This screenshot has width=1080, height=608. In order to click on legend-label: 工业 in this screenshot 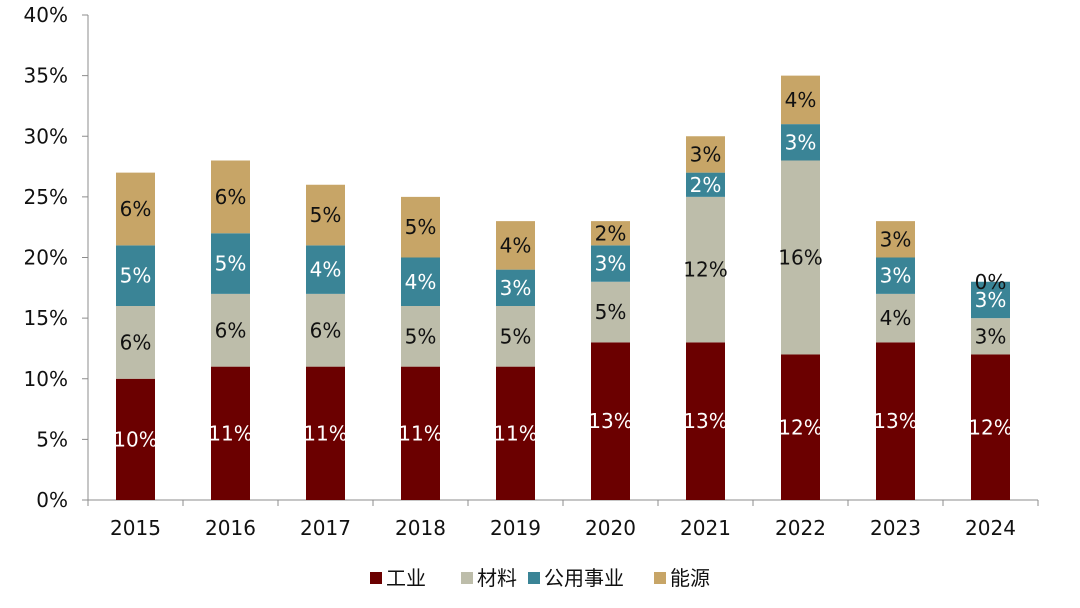, I will do `click(406, 578)`.